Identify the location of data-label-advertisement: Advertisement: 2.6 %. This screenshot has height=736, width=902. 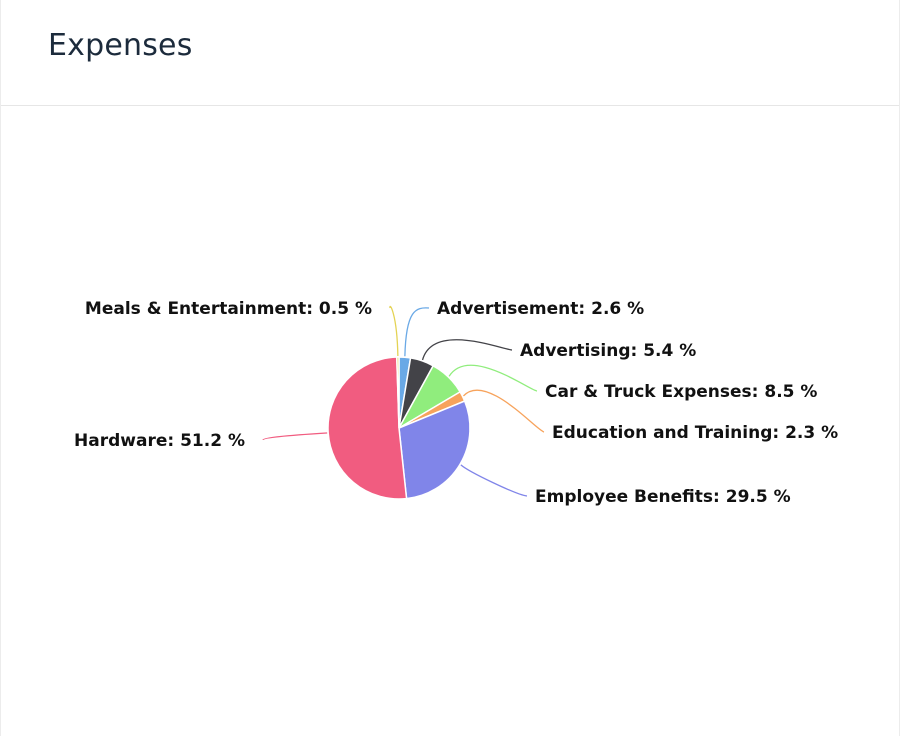
(540, 309).